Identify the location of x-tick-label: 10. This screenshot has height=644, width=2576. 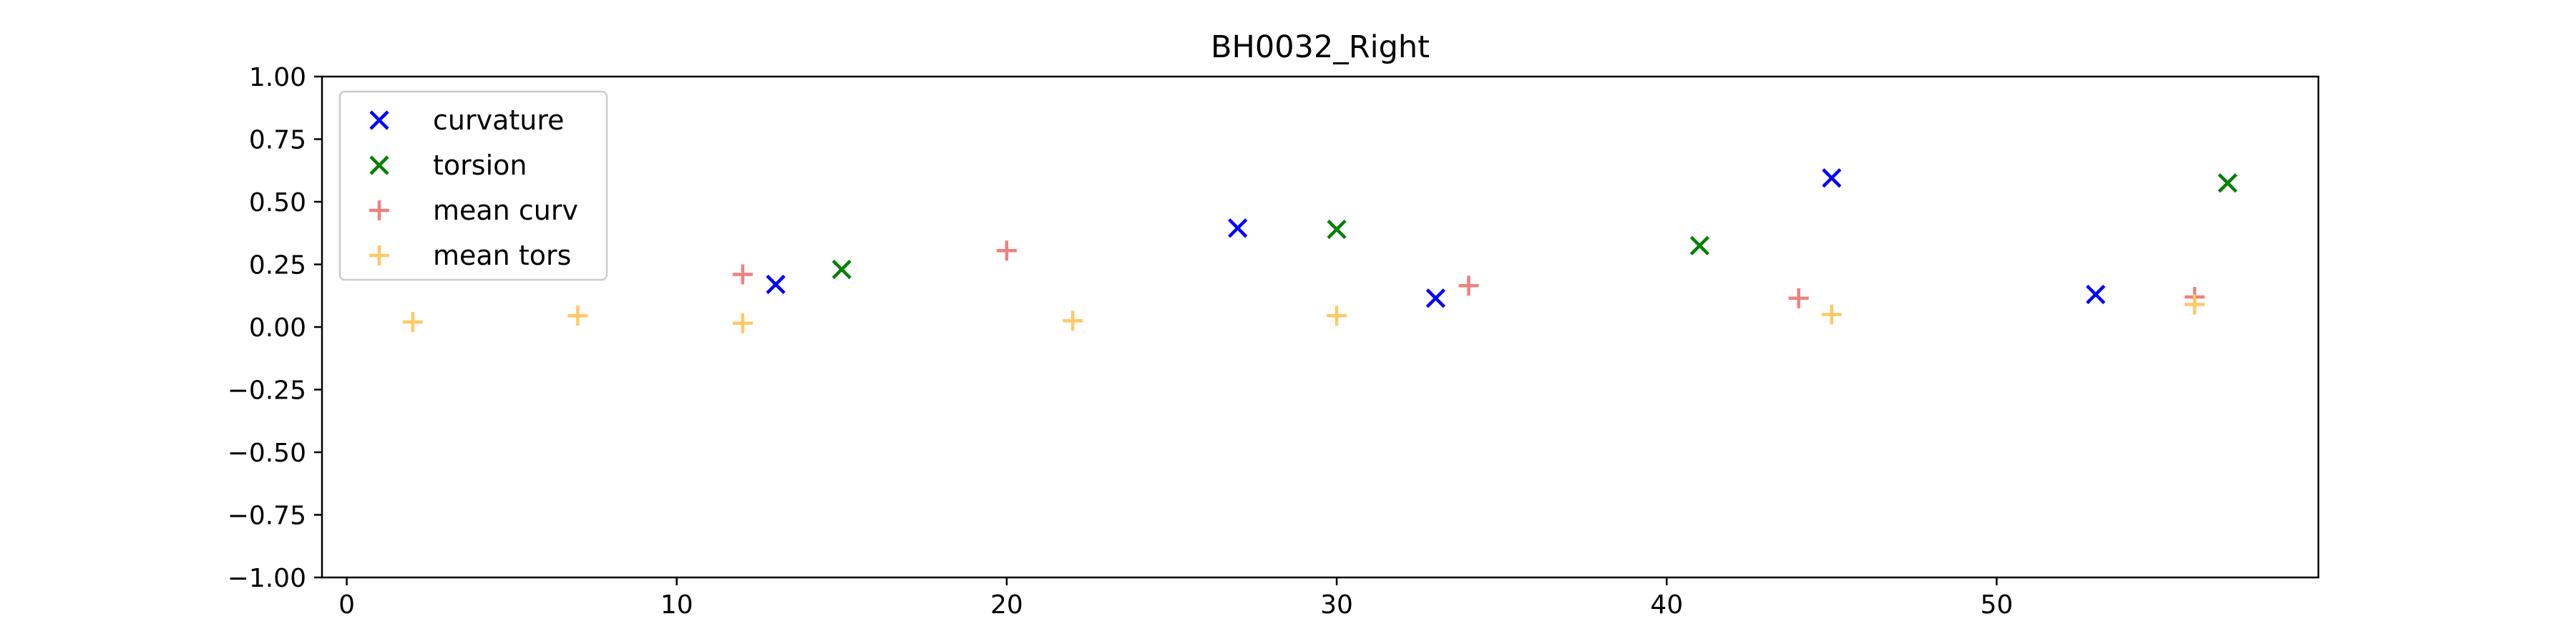
(676, 605).